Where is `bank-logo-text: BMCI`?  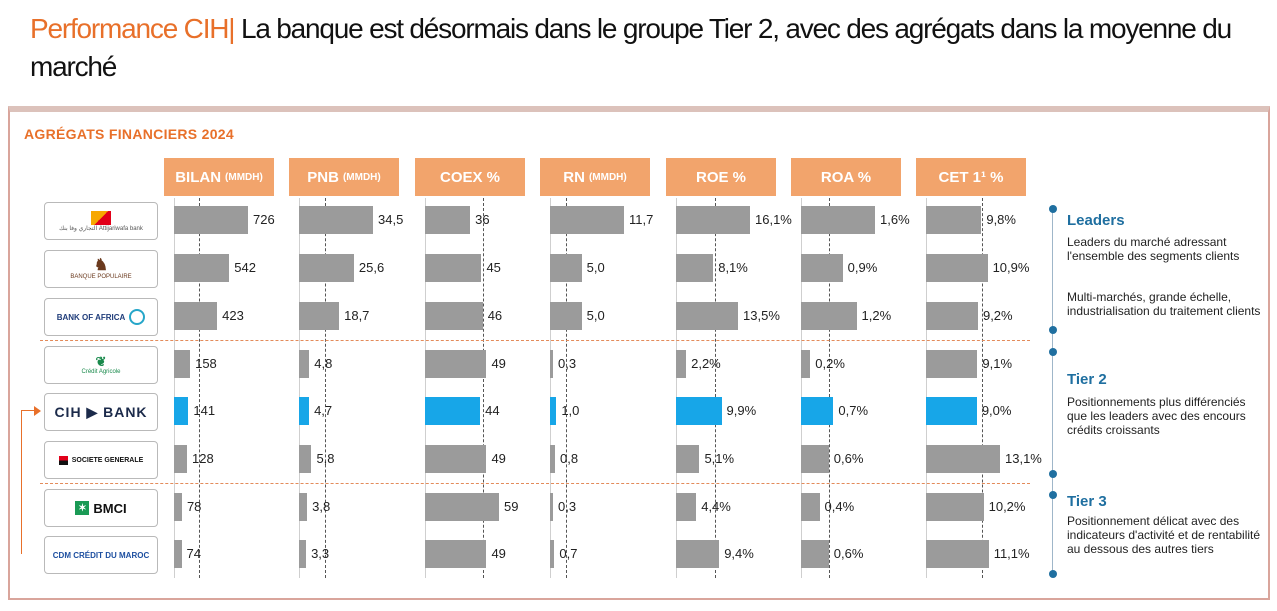 bank-logo-text: BMCI is located at coordinates (110, 508).